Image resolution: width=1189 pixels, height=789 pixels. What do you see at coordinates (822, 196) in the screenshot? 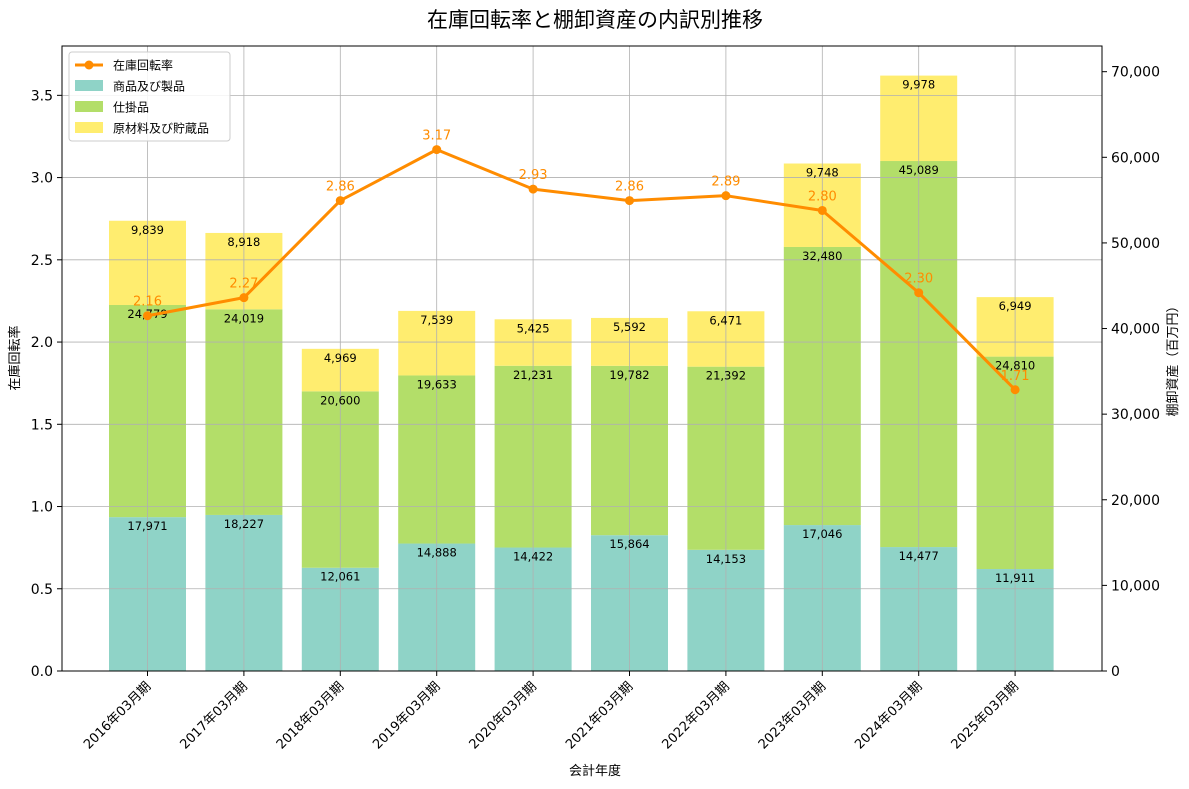
I see `turnover-label-7: 2.80` at bounding box center [822, 196].